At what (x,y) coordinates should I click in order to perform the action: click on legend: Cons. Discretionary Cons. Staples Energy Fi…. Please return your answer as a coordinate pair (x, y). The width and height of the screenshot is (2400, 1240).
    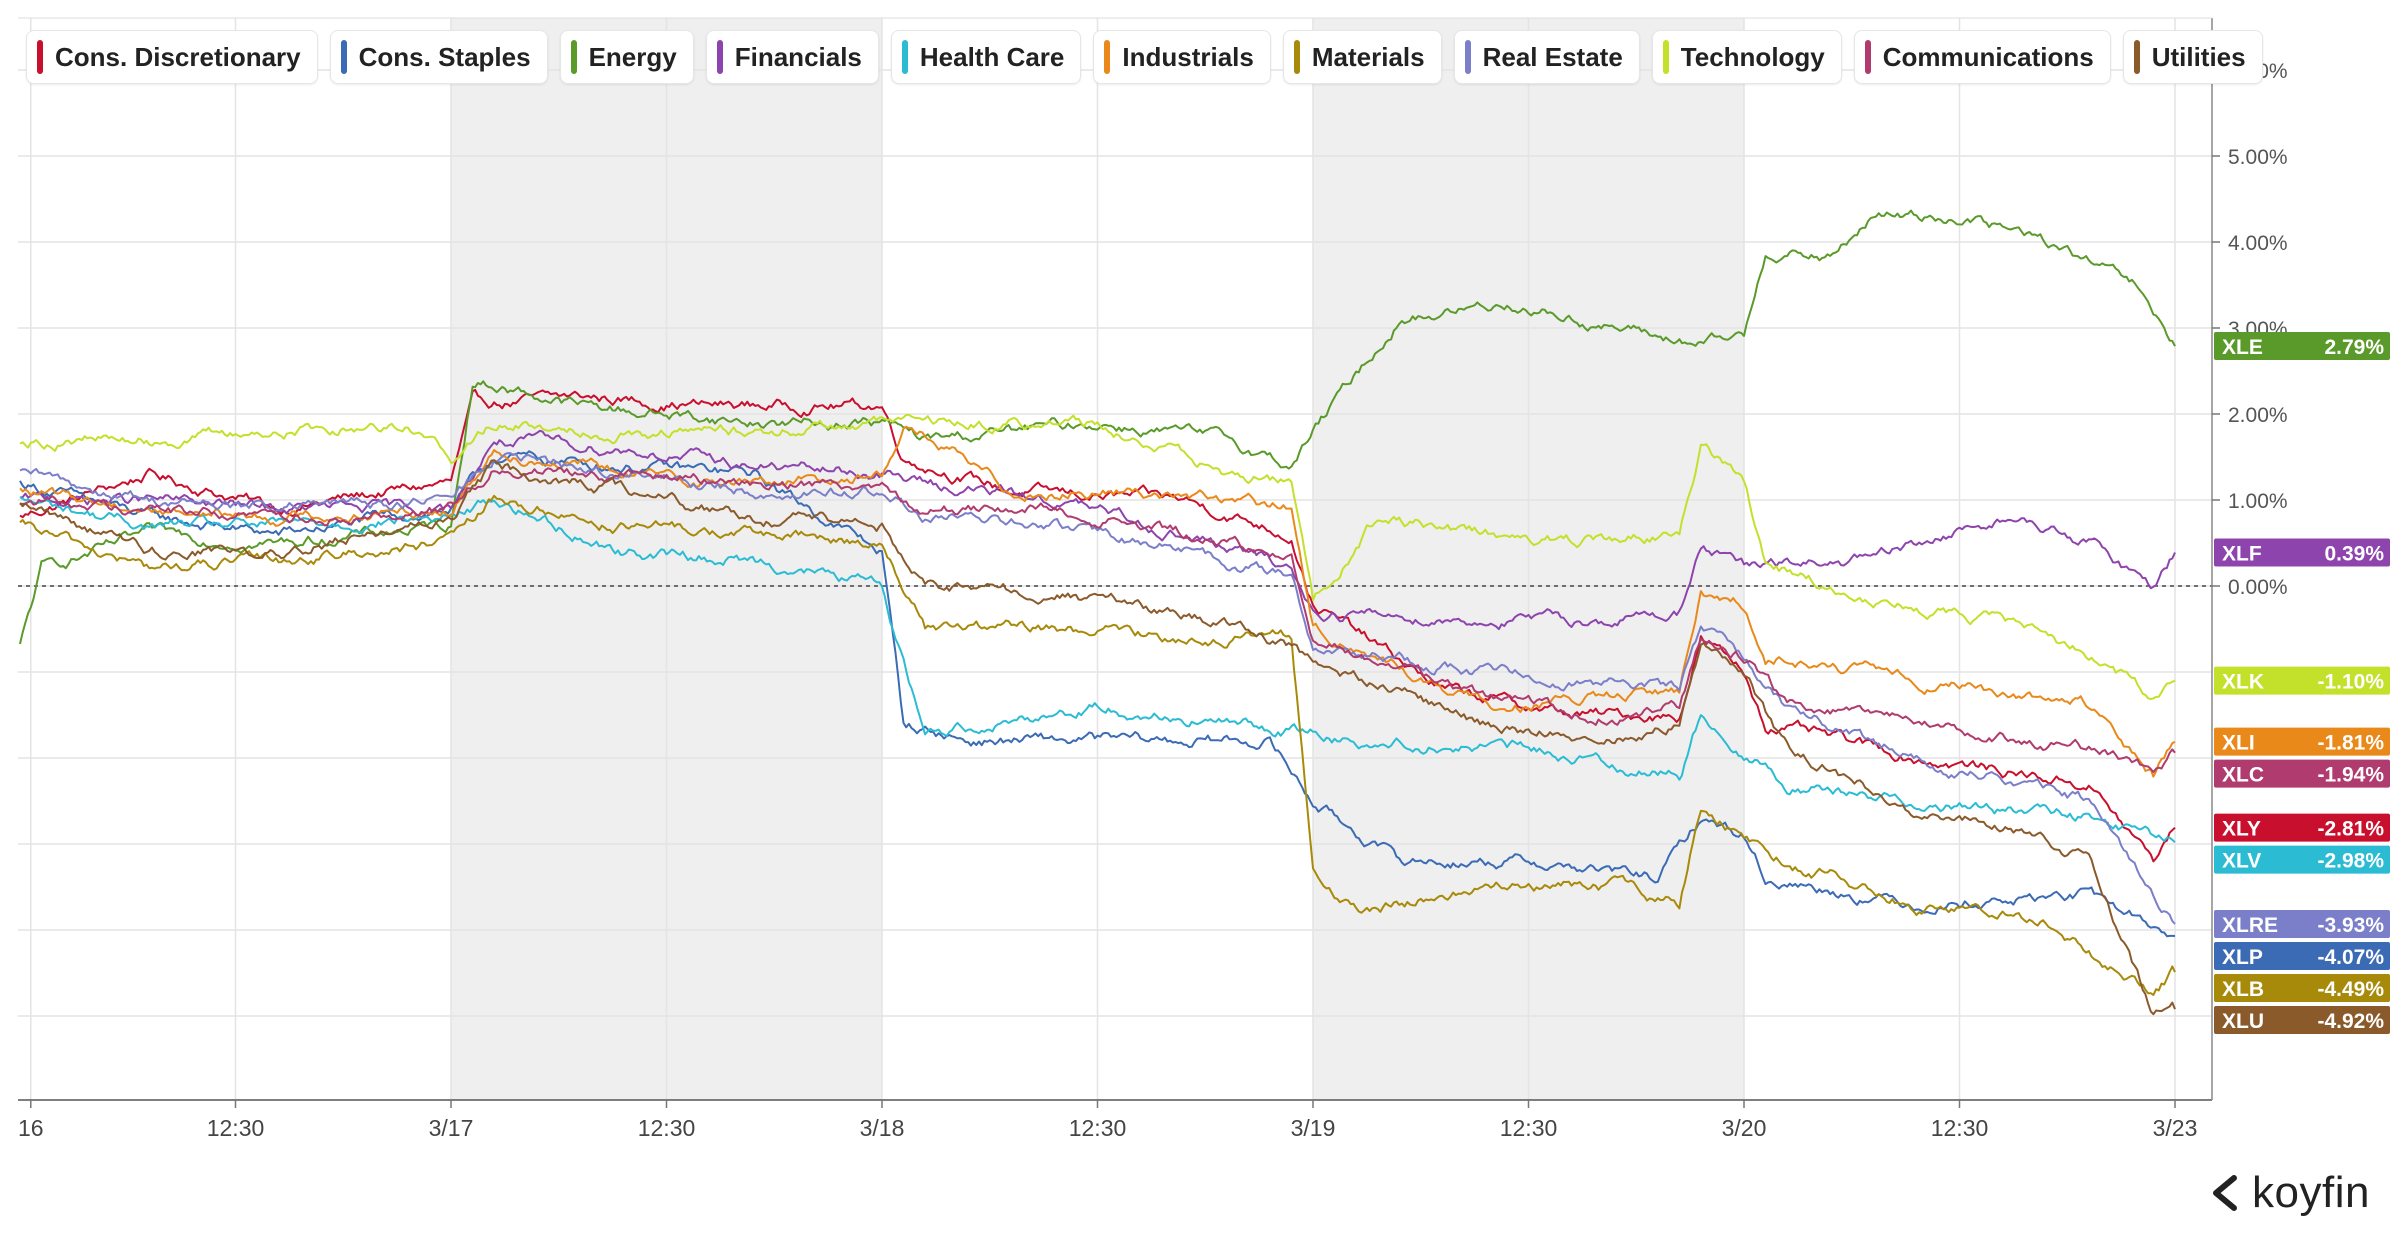
    Looking at the image, I should click on (1144, 57).